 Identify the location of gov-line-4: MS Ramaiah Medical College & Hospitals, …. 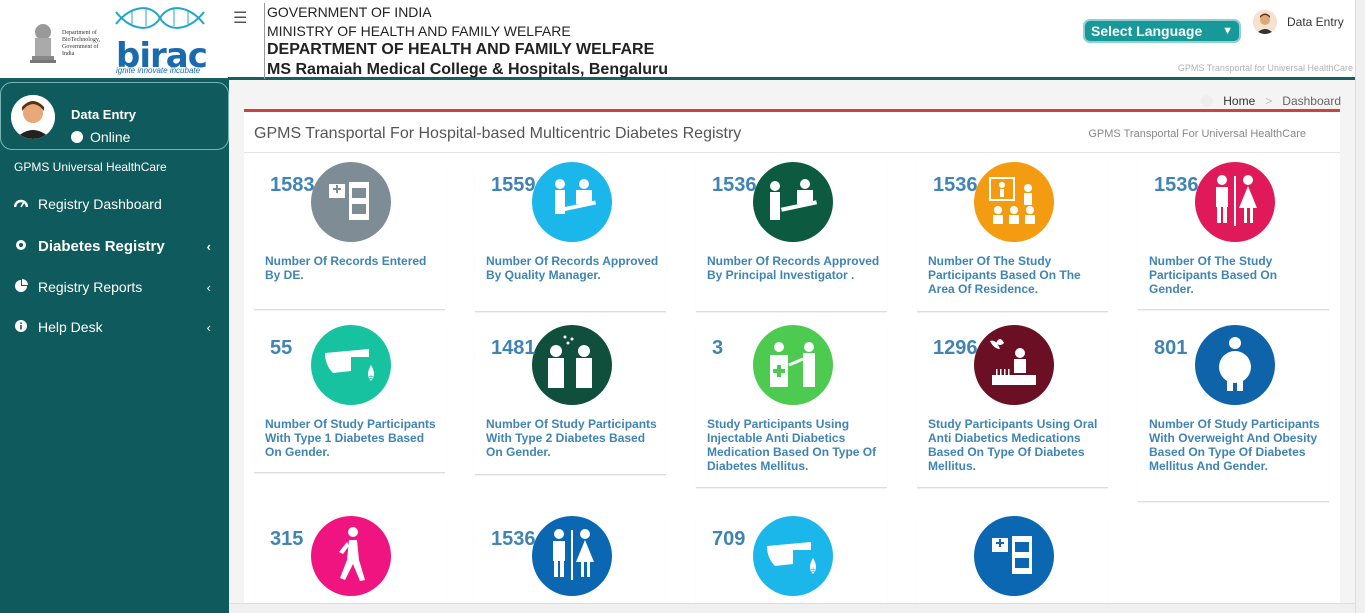
(467, 69).